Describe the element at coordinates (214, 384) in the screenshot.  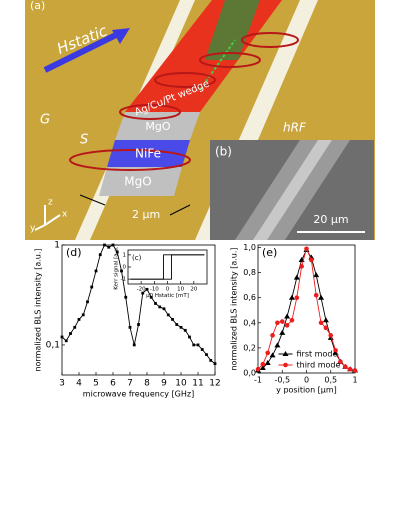
I see `x-tick-label: 12` at that location.